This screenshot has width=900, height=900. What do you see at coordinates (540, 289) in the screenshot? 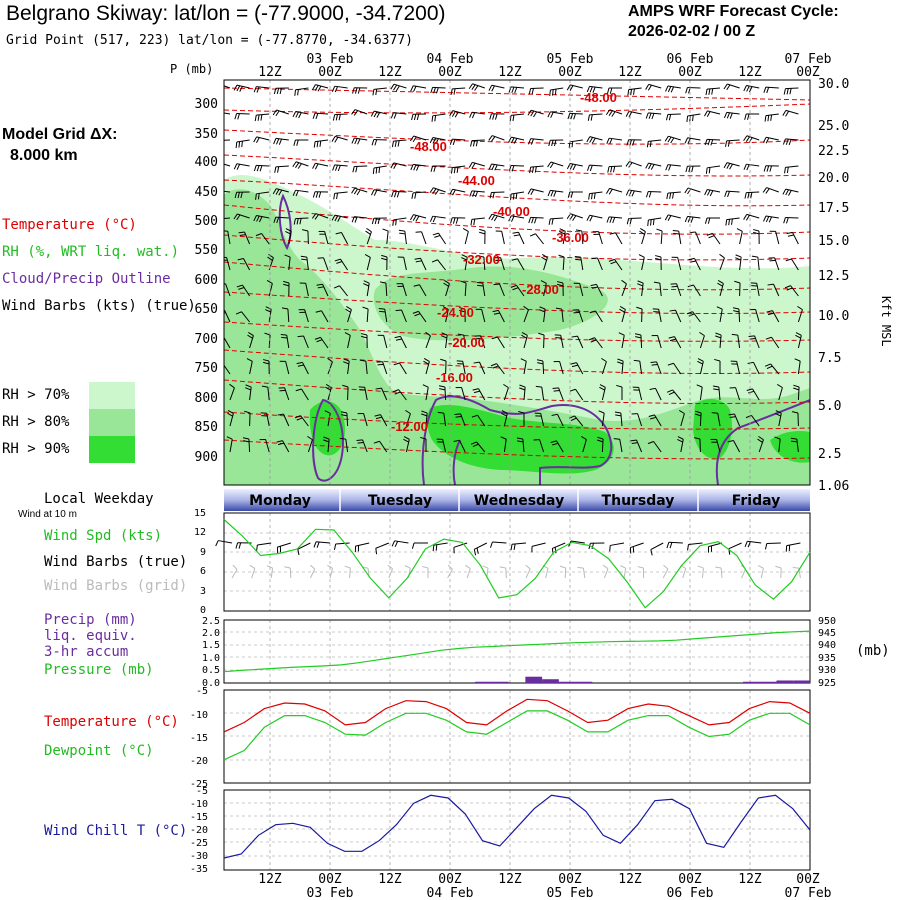
I see `contour-label: -28.00` at bounding box center [540, 289].